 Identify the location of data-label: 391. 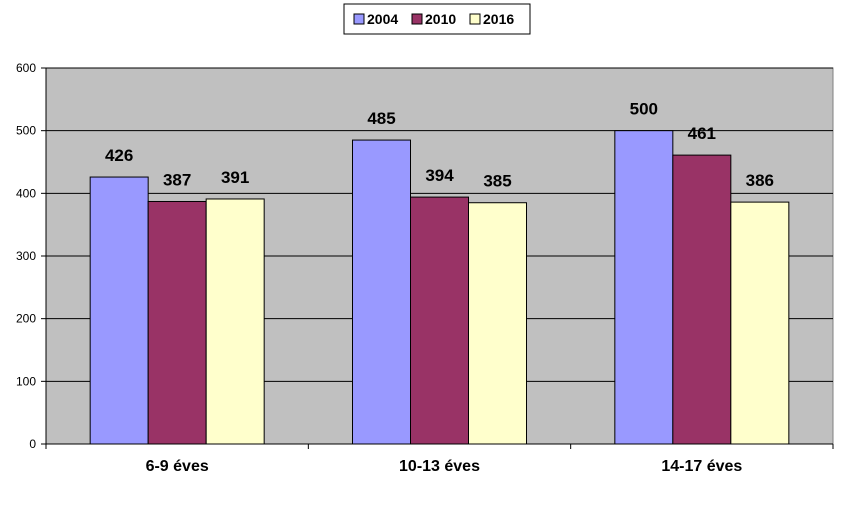
(235, 177).